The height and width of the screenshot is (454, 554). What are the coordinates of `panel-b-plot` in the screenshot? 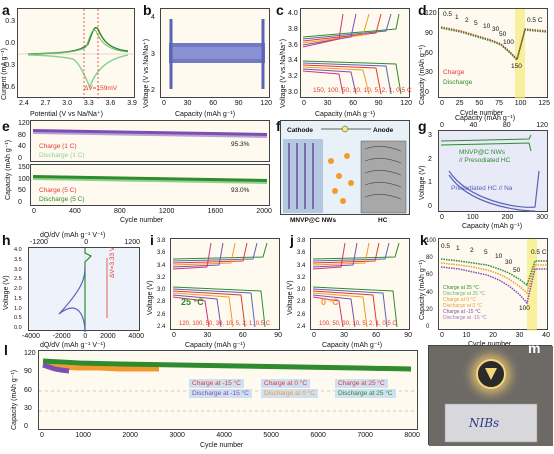 It's located at (217, 54).